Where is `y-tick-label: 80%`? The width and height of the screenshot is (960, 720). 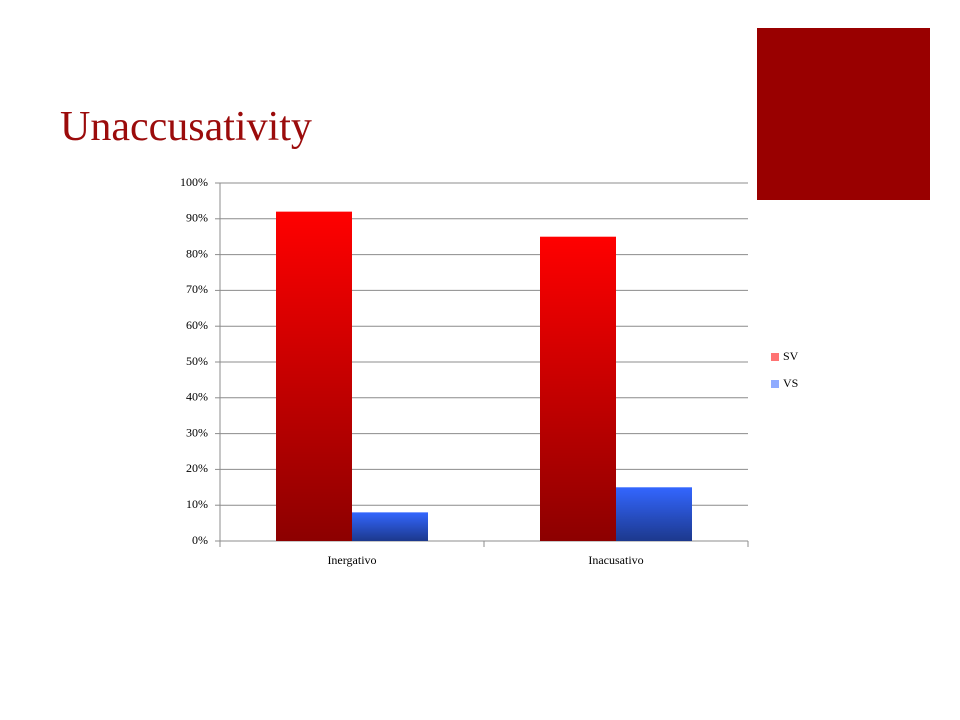
y-tick-label: 80% is located at coordinates (197, 253).